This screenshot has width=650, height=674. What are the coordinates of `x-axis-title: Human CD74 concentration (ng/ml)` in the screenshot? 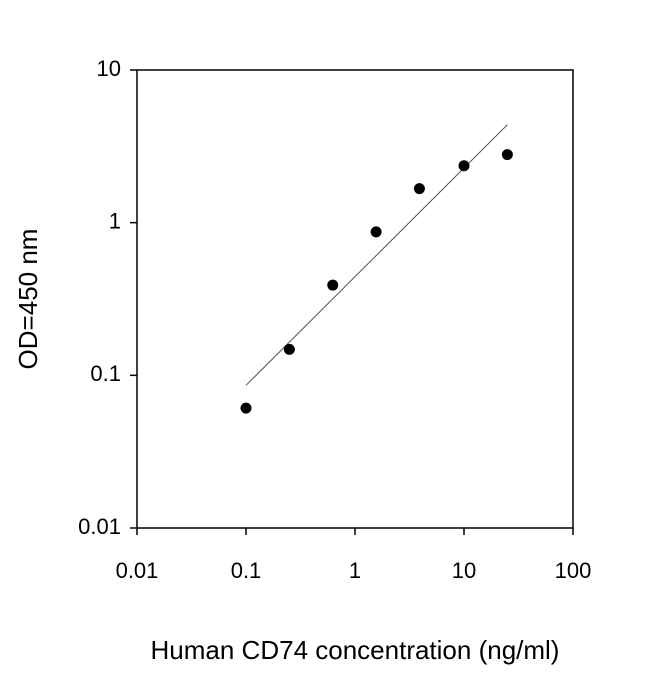 It's located at (355, 650).